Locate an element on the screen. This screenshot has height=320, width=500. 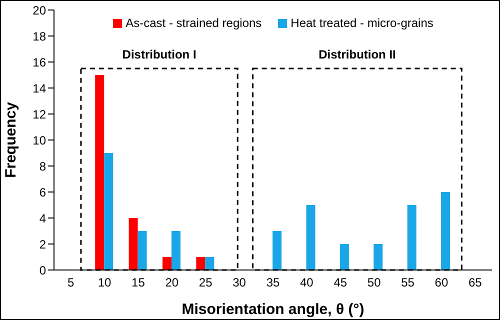
legend-label: As-cast - strained regions is located at coordinates (194, 23).